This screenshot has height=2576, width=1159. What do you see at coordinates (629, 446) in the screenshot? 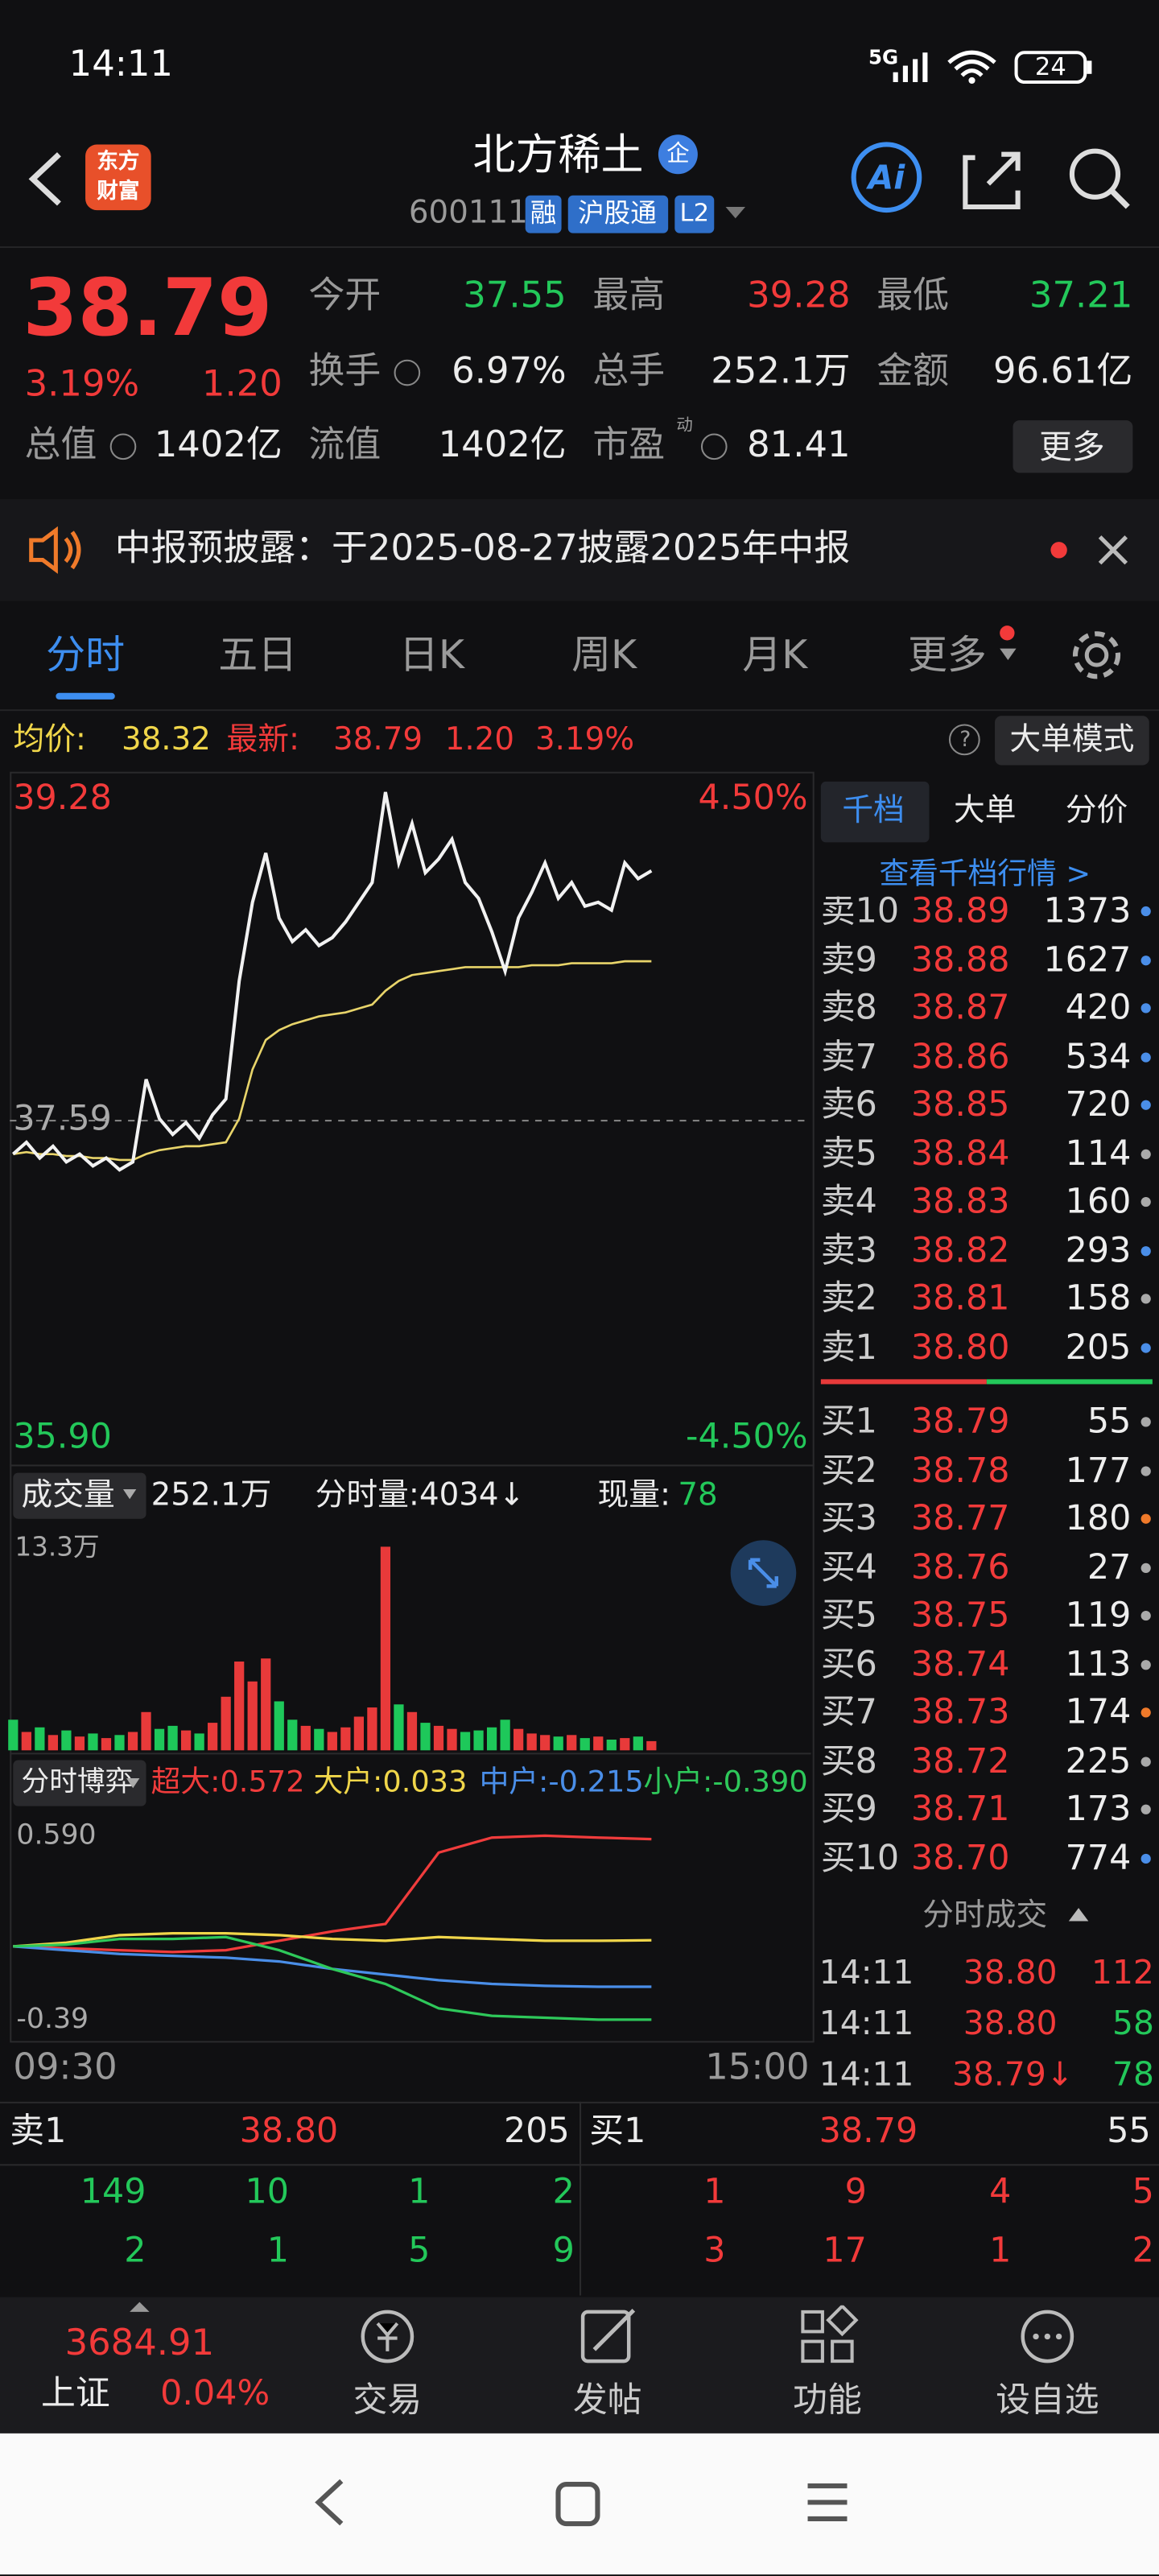
I see `field-label: 市盈` at bounding box center [629, 446].